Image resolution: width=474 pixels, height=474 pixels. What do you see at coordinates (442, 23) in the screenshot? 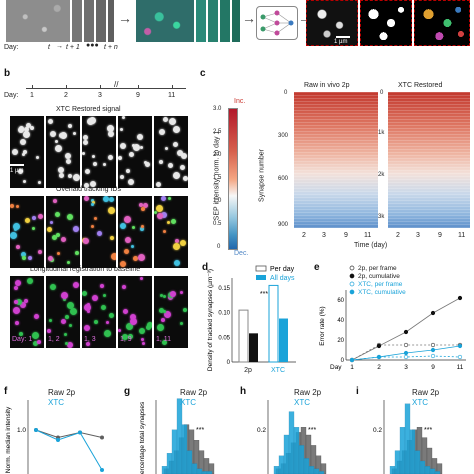
I see `output-instances` at bounding box center [442, 23].